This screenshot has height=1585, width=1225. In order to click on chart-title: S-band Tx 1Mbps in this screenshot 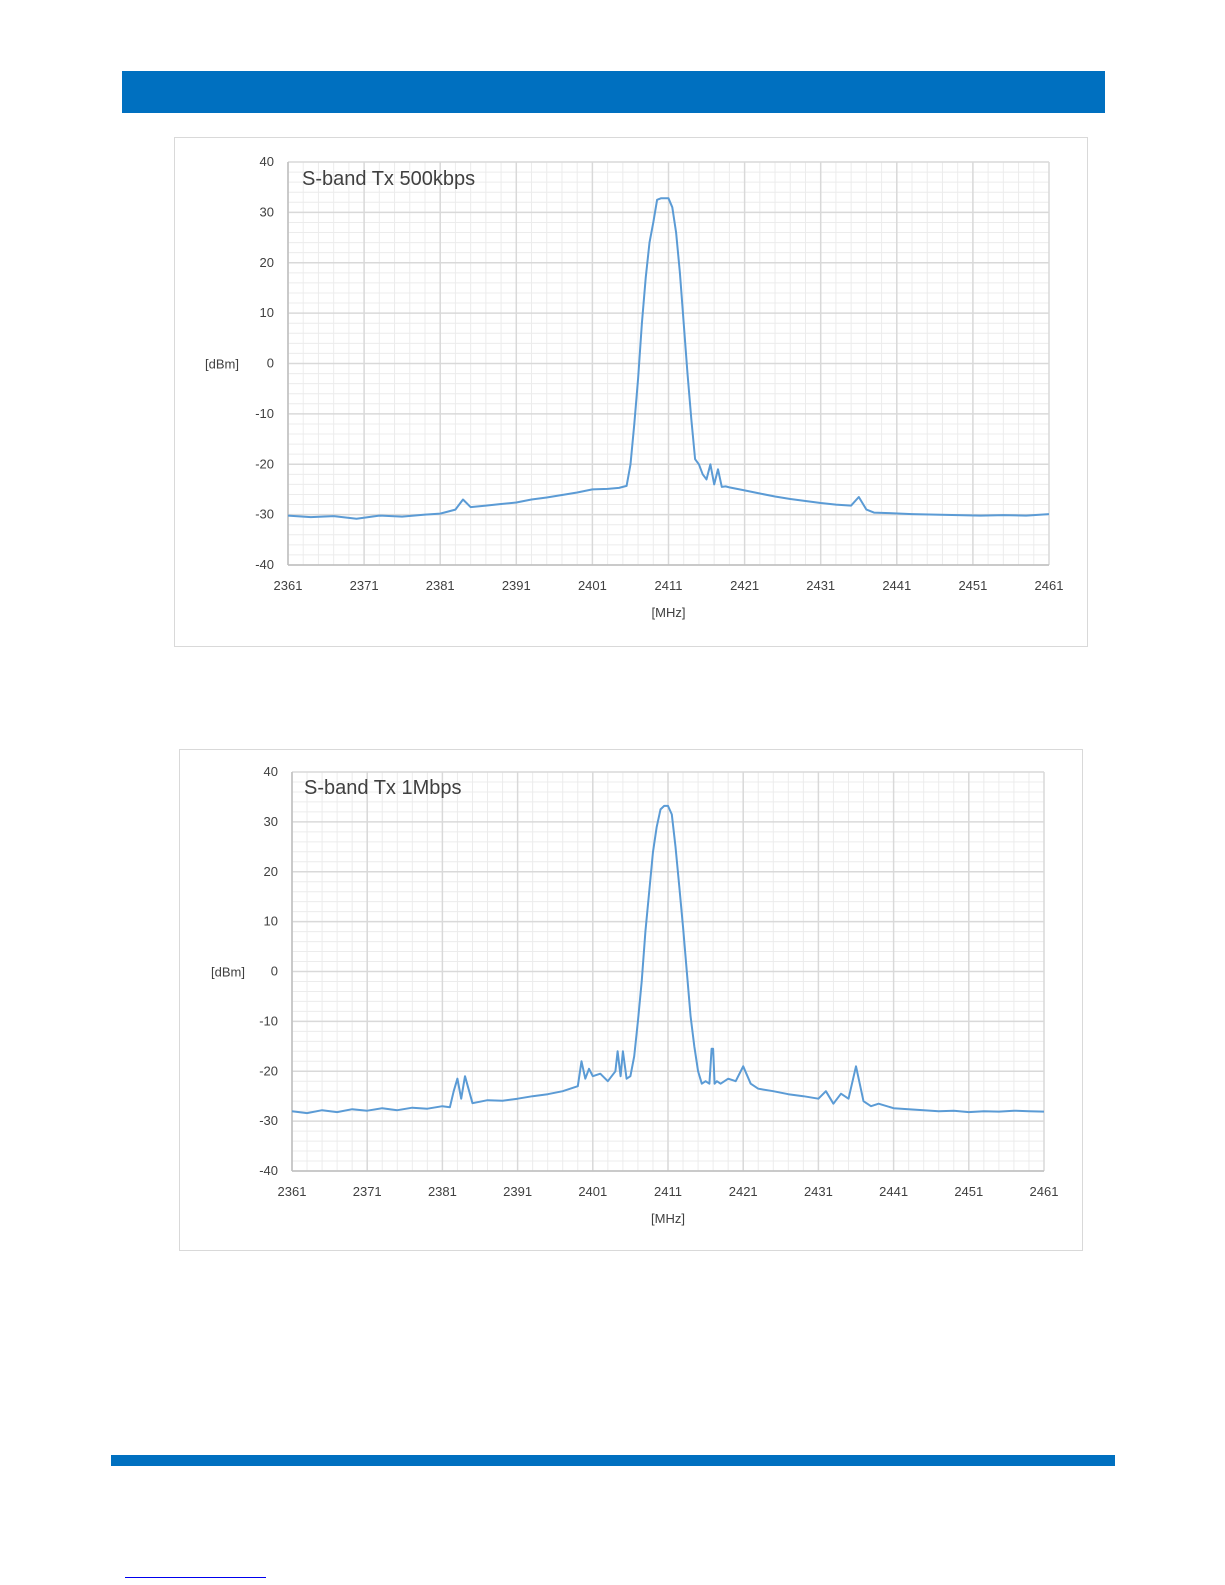, I will do `click(383, 788)`.